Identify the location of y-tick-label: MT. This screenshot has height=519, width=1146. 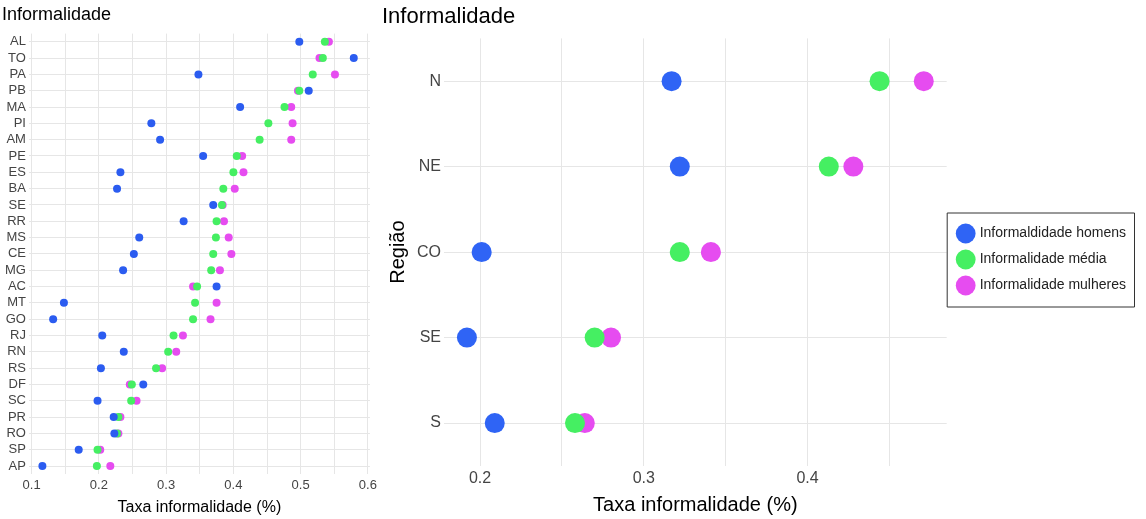
(16, 302).